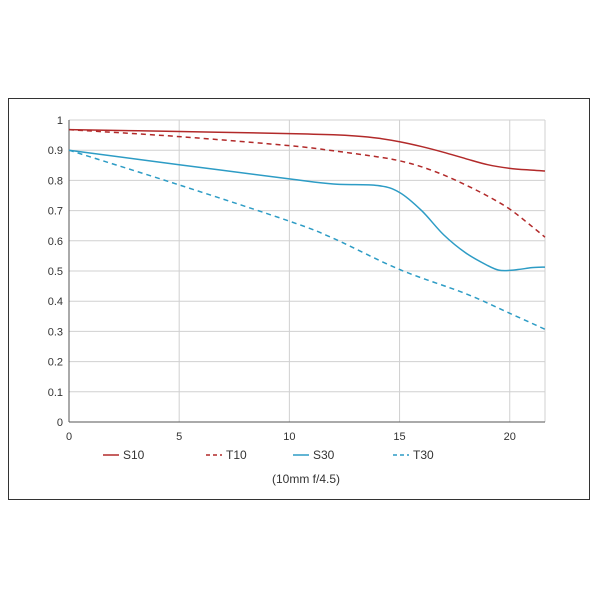 Image resolution: width=600 pixels, height=600 pixels. Describe the element at coordinates (307, 183) in the screenshot. I see `series-line-t10` at that location.